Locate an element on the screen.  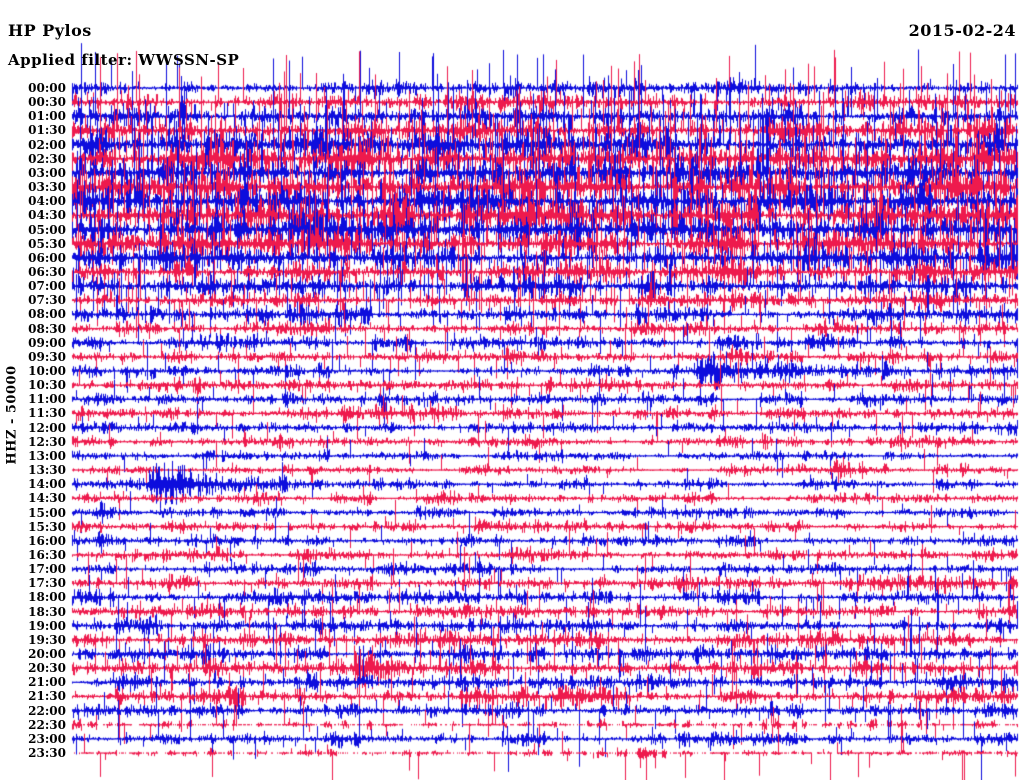
time-label-1630: 16:30 is located at coordinates (47, 554).